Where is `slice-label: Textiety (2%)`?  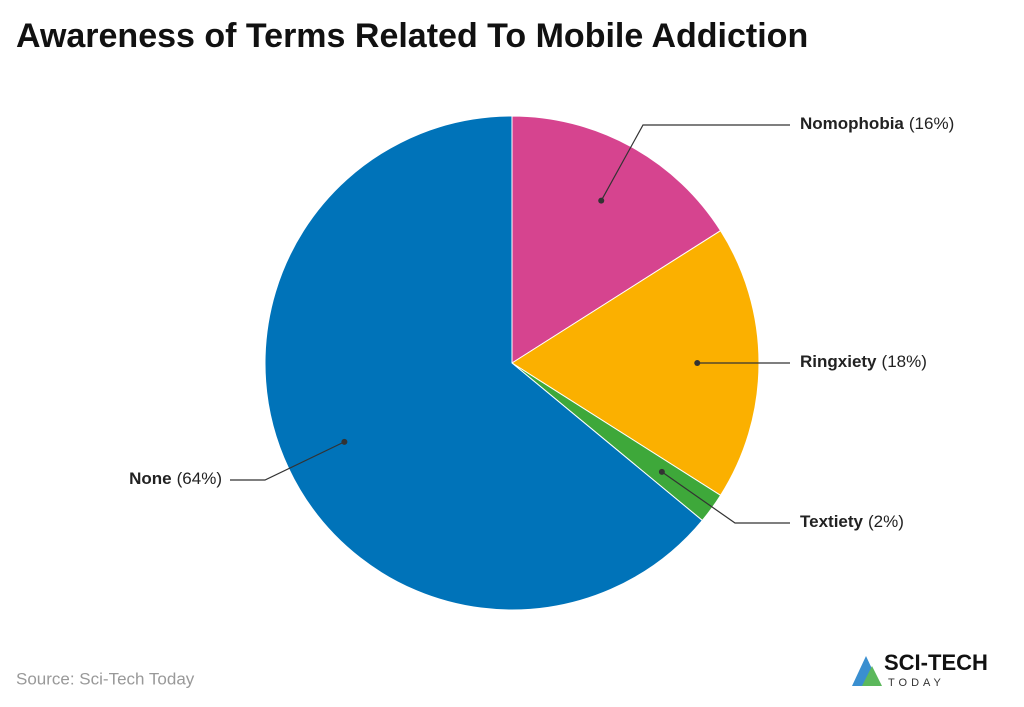 slice-label: Textiety (2%) is located at coordinates (852, 521).